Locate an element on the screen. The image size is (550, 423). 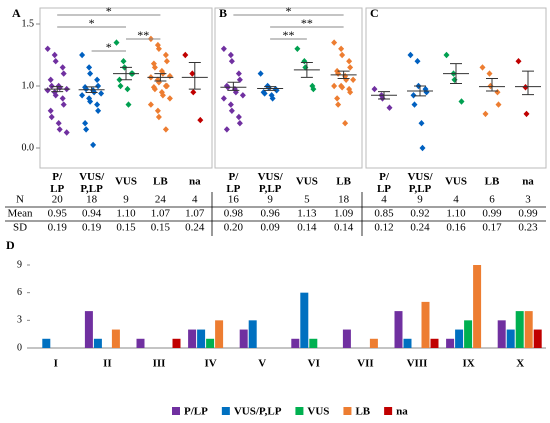
y-tick-label: 3 is located at coordinates (19, 320).